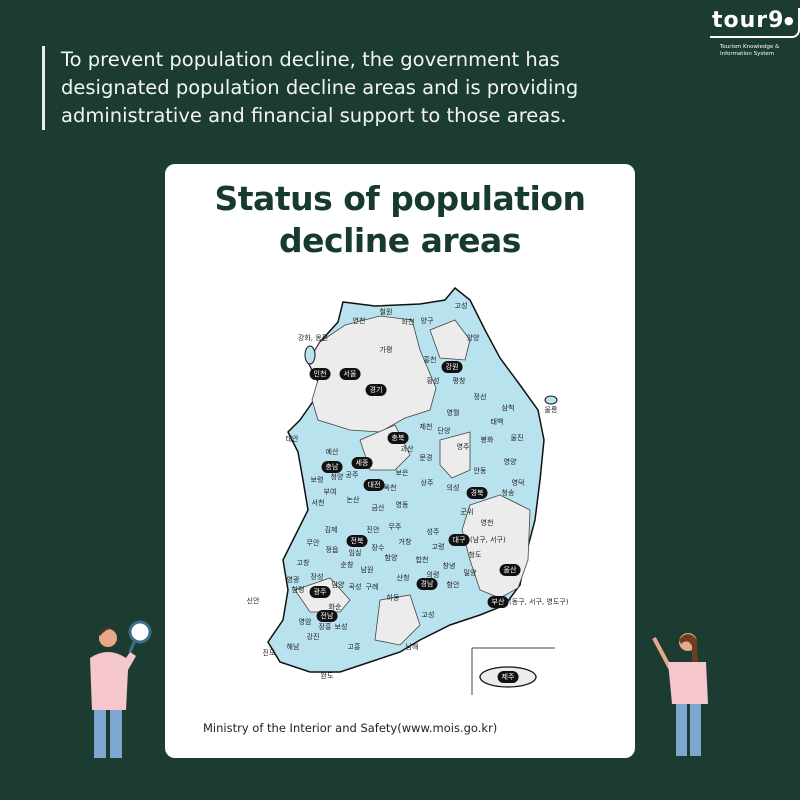 This screenshot has height=800, width=800. Describe the element at coordinates (400, 240) in the screenshot. I see `title-line: decline areas` at that location.